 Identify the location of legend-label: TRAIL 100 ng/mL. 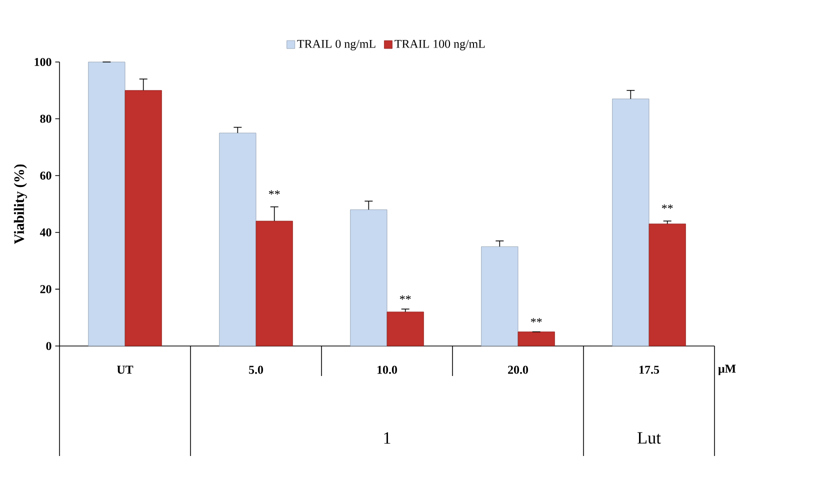
(439, 45).